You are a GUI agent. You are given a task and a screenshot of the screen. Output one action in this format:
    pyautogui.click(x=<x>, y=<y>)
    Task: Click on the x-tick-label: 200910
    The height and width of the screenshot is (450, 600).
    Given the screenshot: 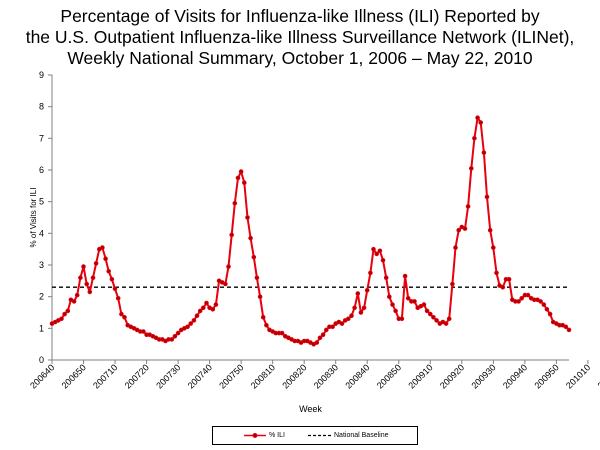 What is the action you would take?
    pyautogui.click(x=420, y=376)
    